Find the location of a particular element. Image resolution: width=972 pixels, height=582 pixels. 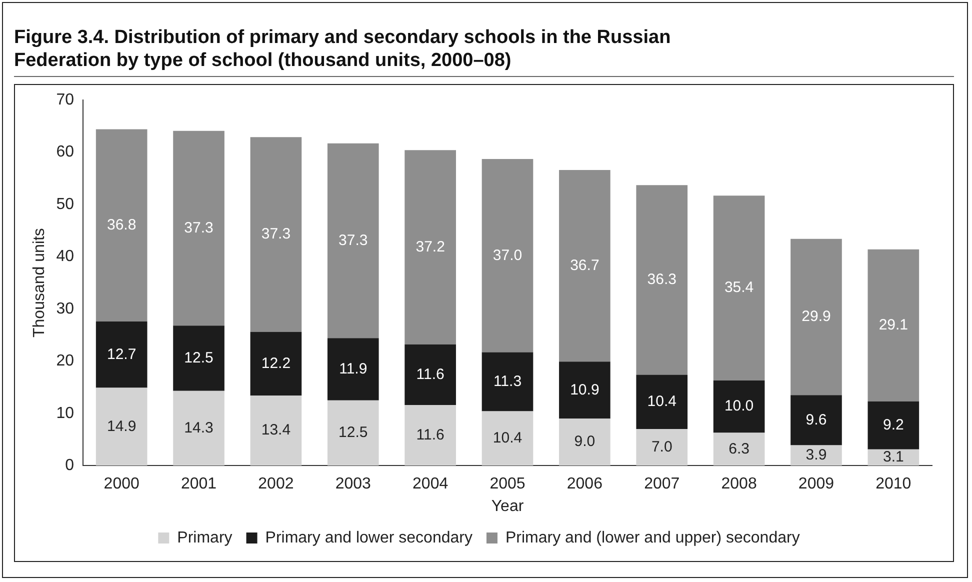

x-tick-label: 2006 is located at coordinates (584, 484).